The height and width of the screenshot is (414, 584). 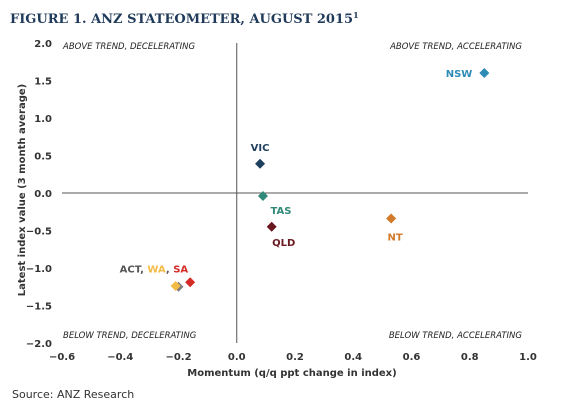 I want to click on quadrant-label-top-left: ABOVE TREND, DECELERATING, so click(x=128, y=47).